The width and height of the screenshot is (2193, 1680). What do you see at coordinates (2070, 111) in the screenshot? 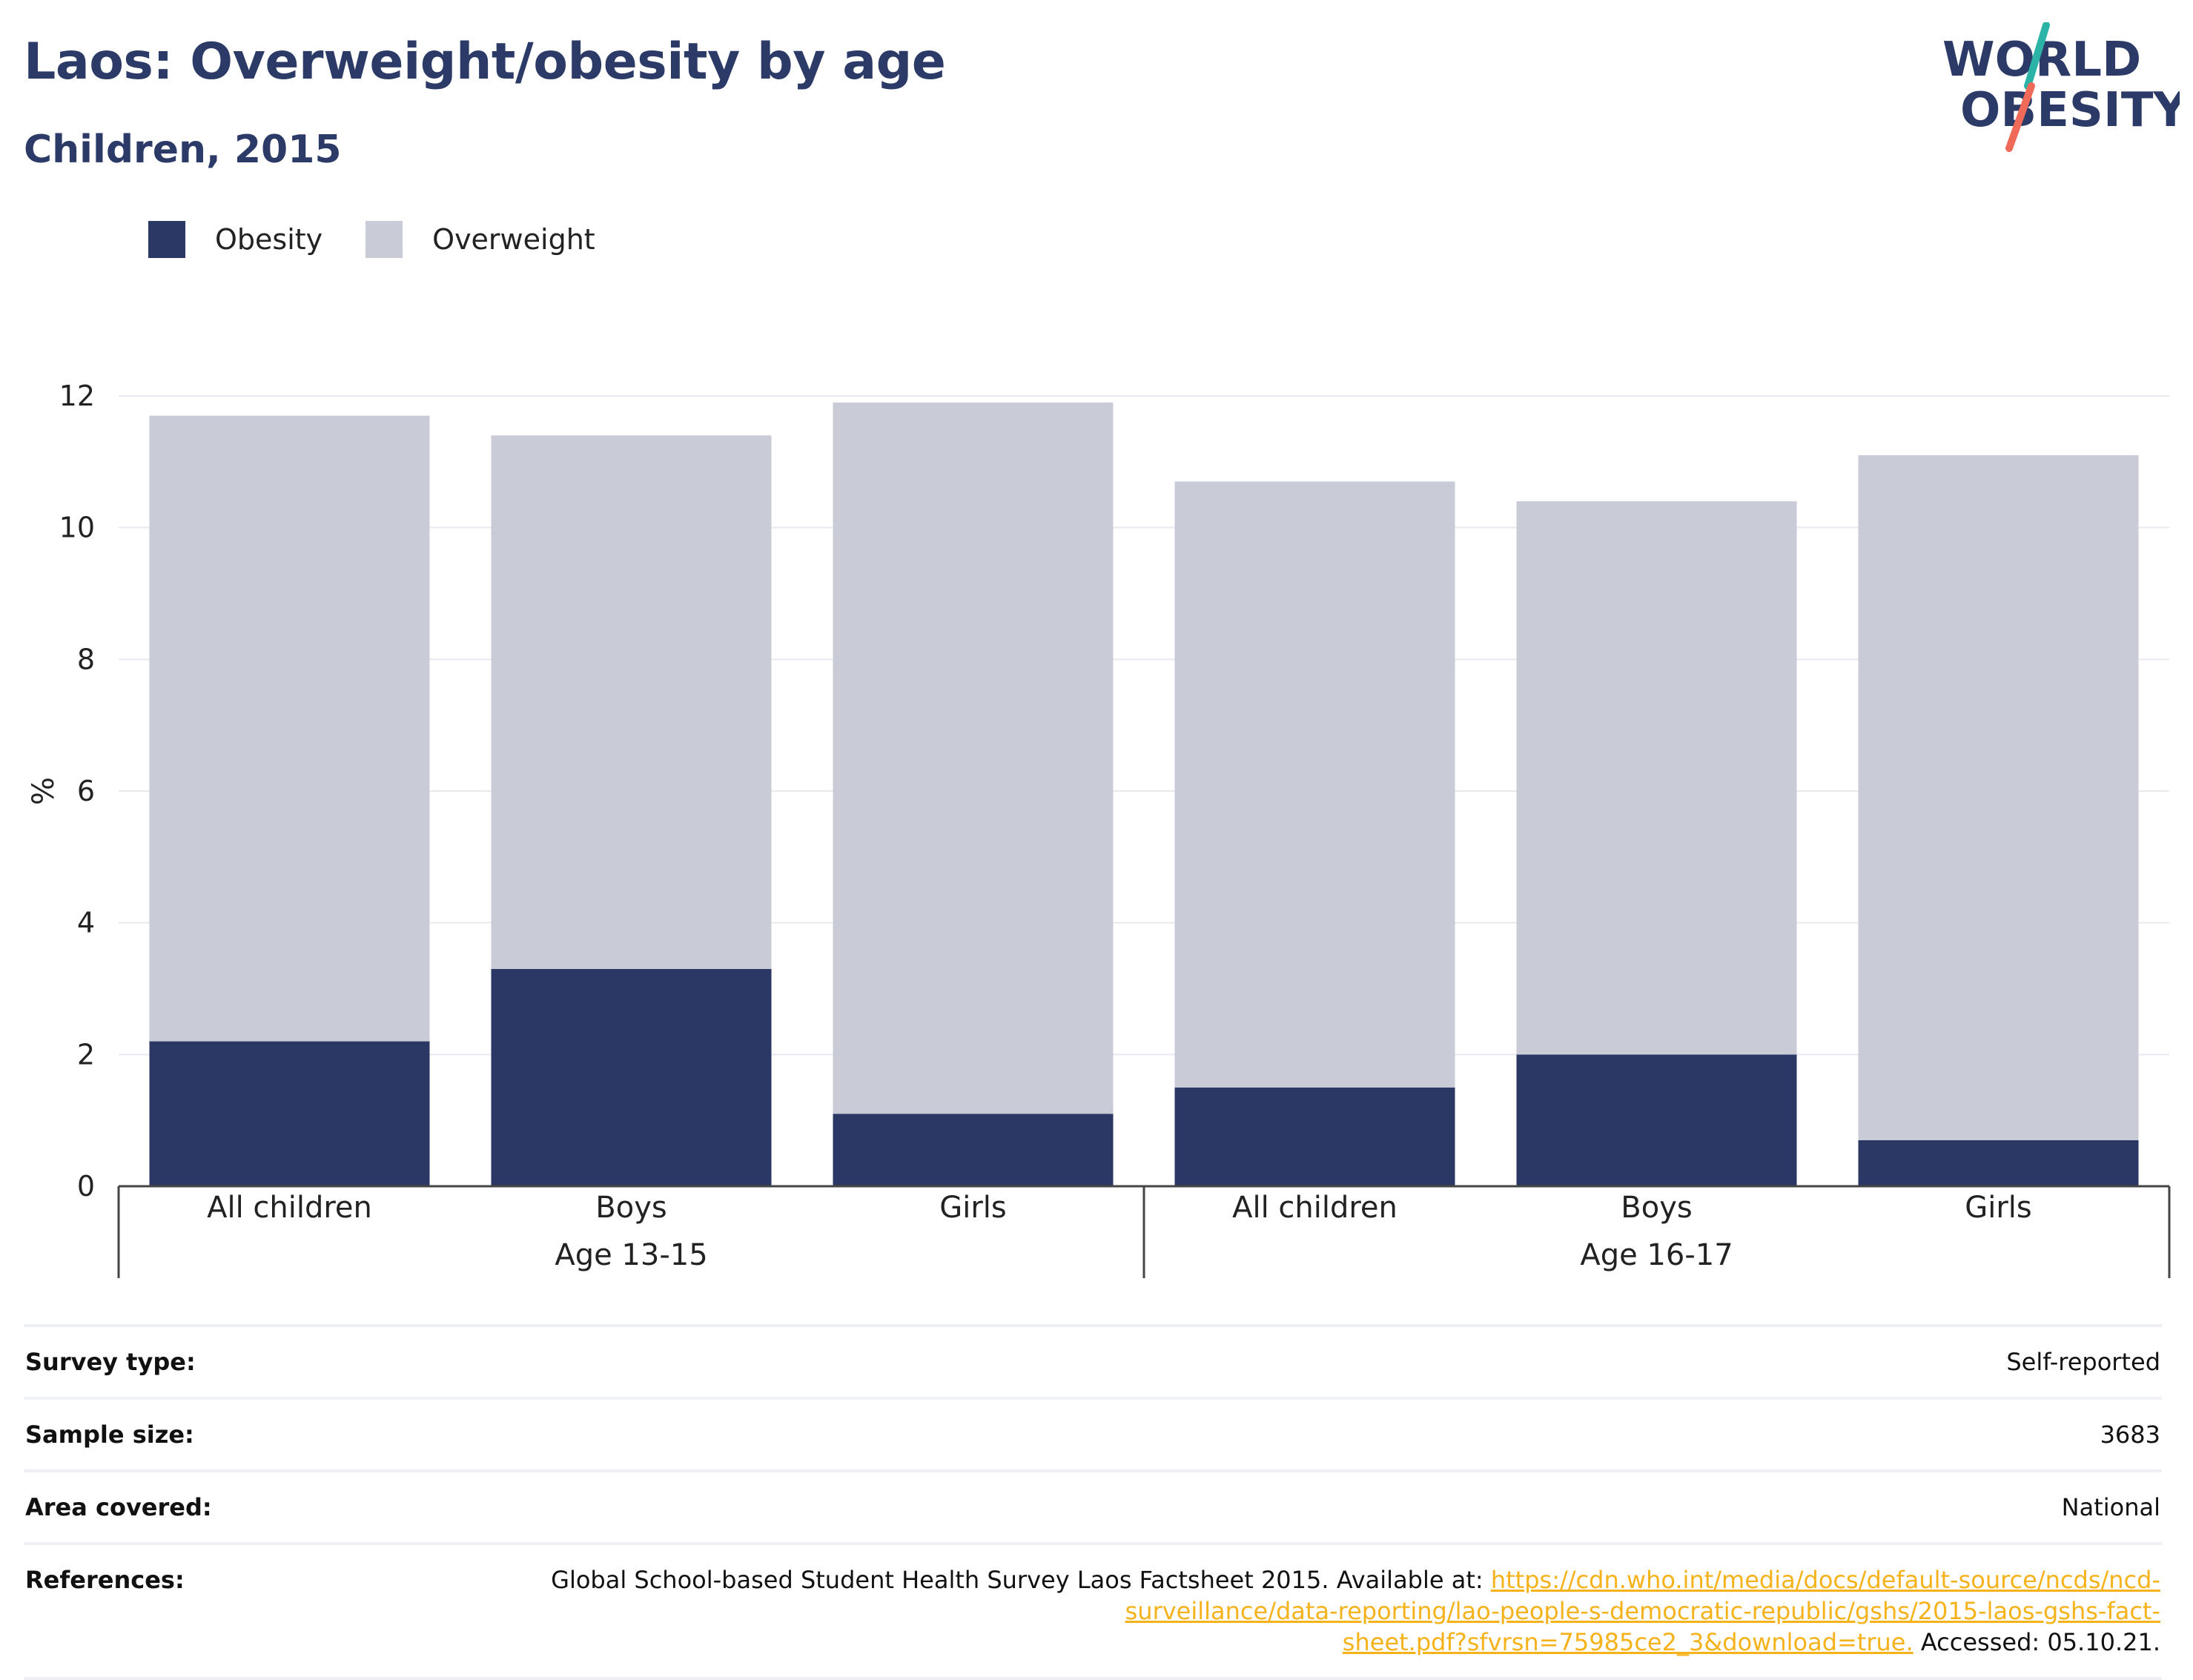
I see `logo-line-2: OBESITY` at bounding box center [2070, 111].